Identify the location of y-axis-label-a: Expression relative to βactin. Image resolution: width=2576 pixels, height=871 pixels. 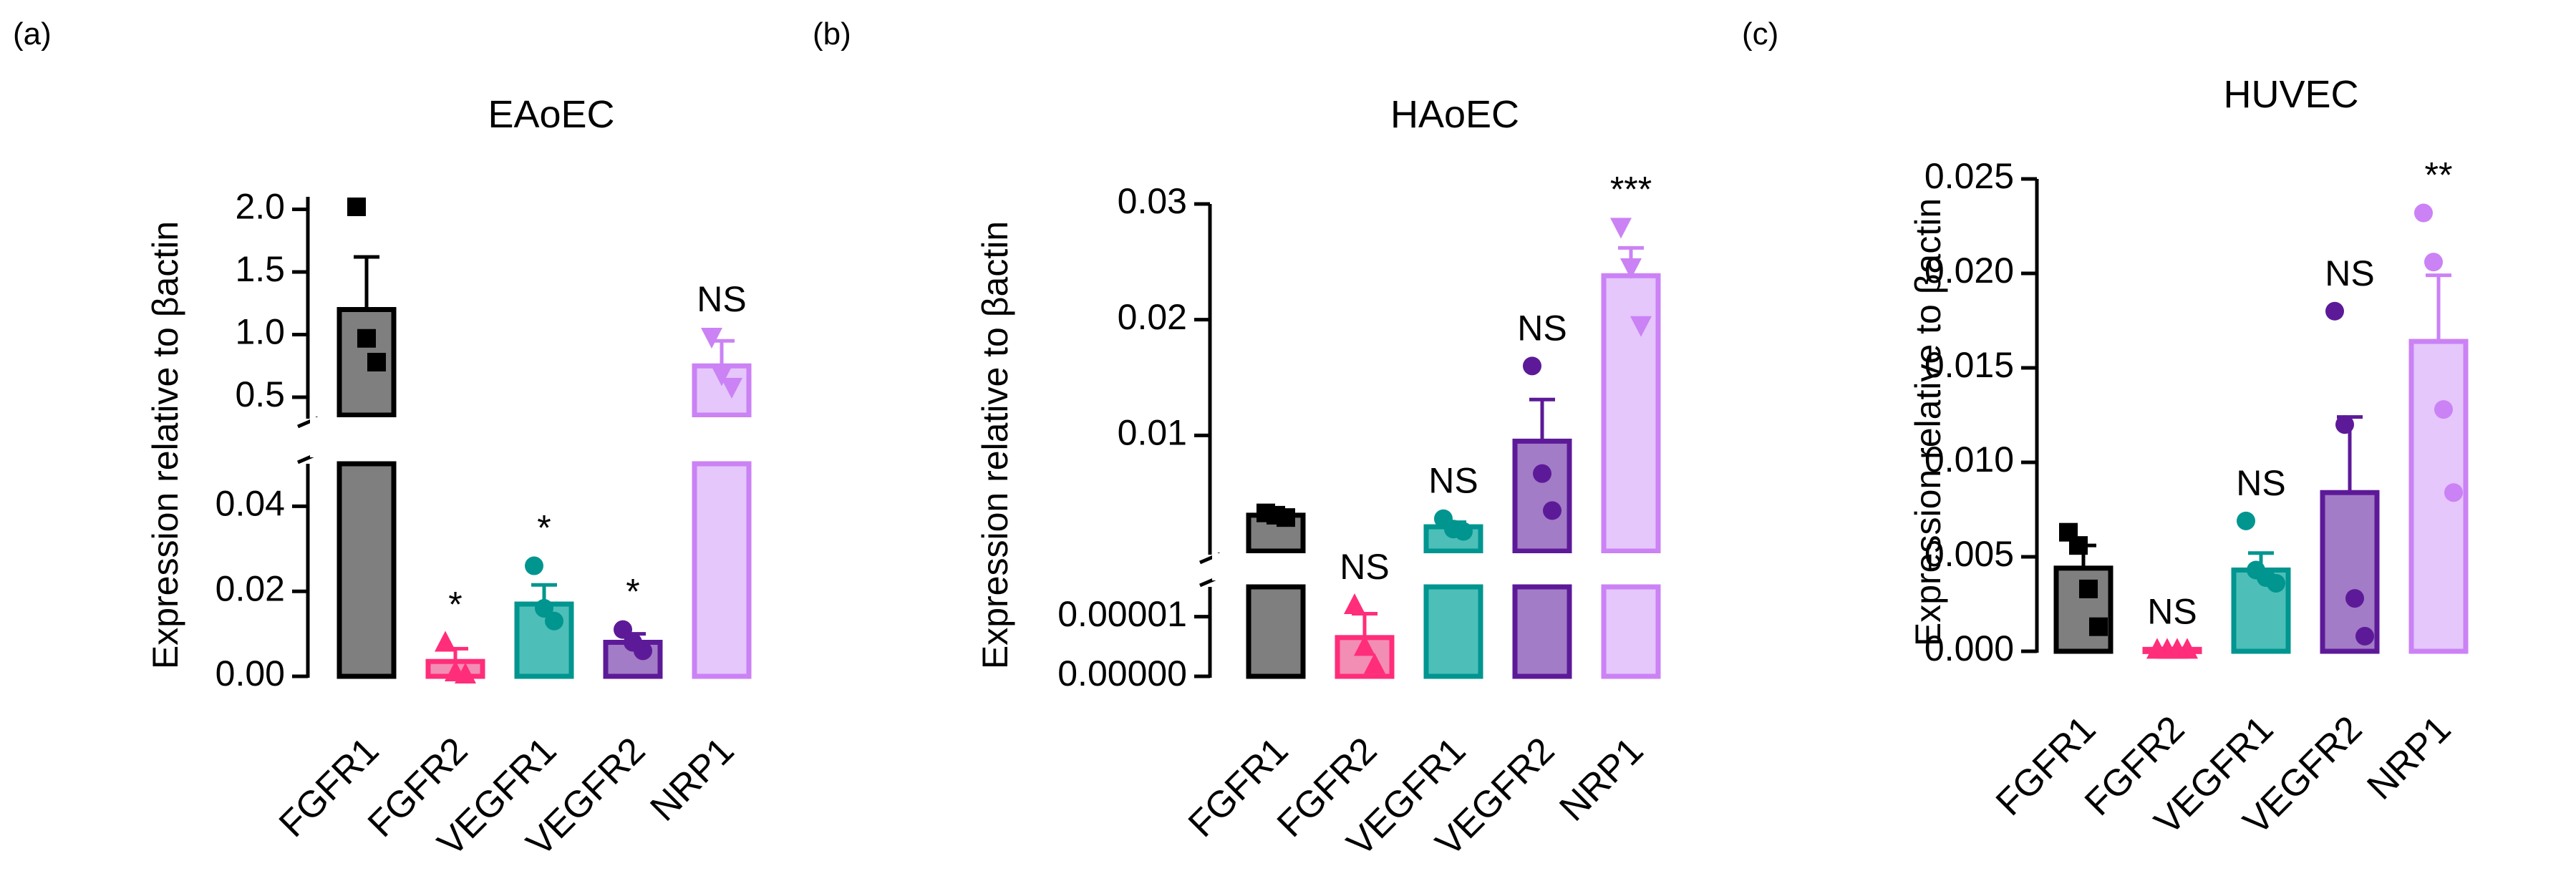
(165, 445).